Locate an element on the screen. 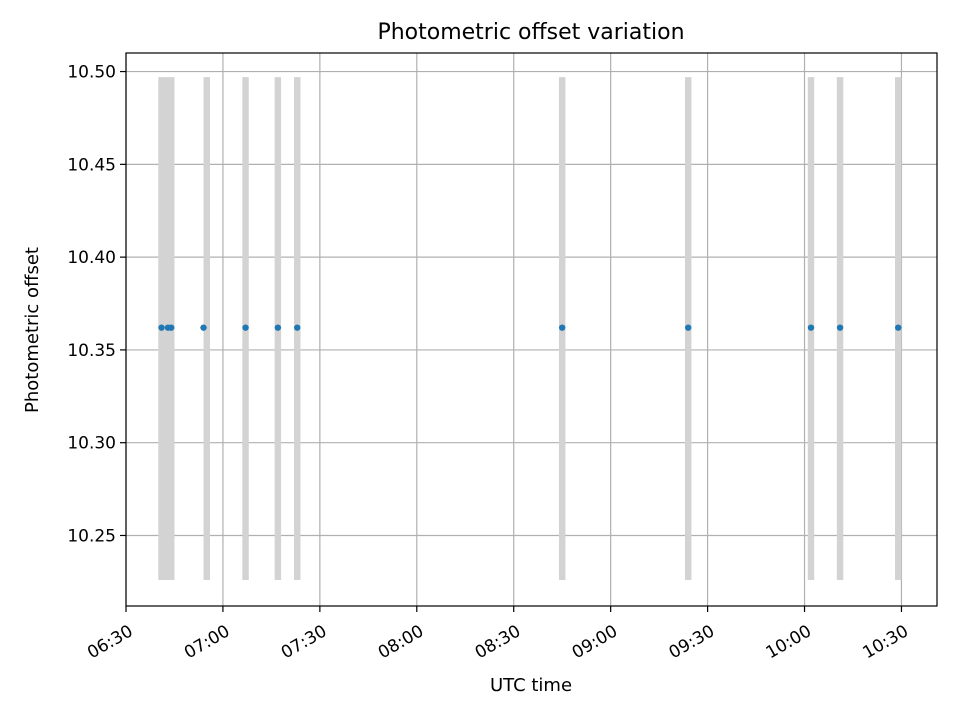 This screenshot has height=720, width=960. data-points is located at coordinates (530, 327).